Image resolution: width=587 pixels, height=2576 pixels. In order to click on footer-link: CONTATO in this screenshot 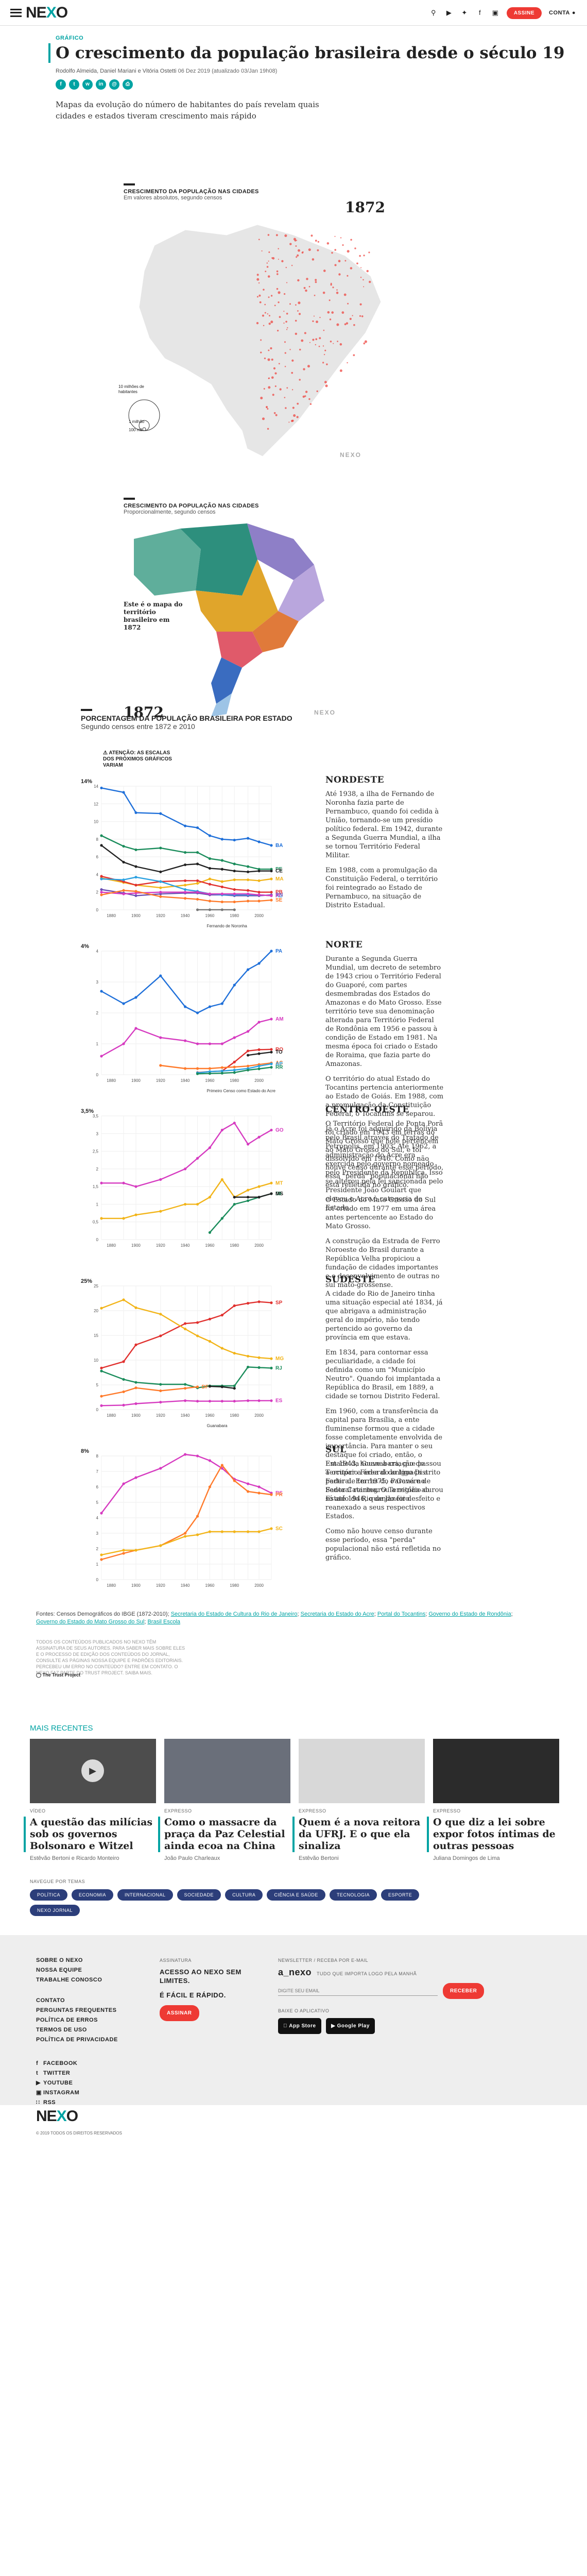, I will do `click(50, 2001)`.